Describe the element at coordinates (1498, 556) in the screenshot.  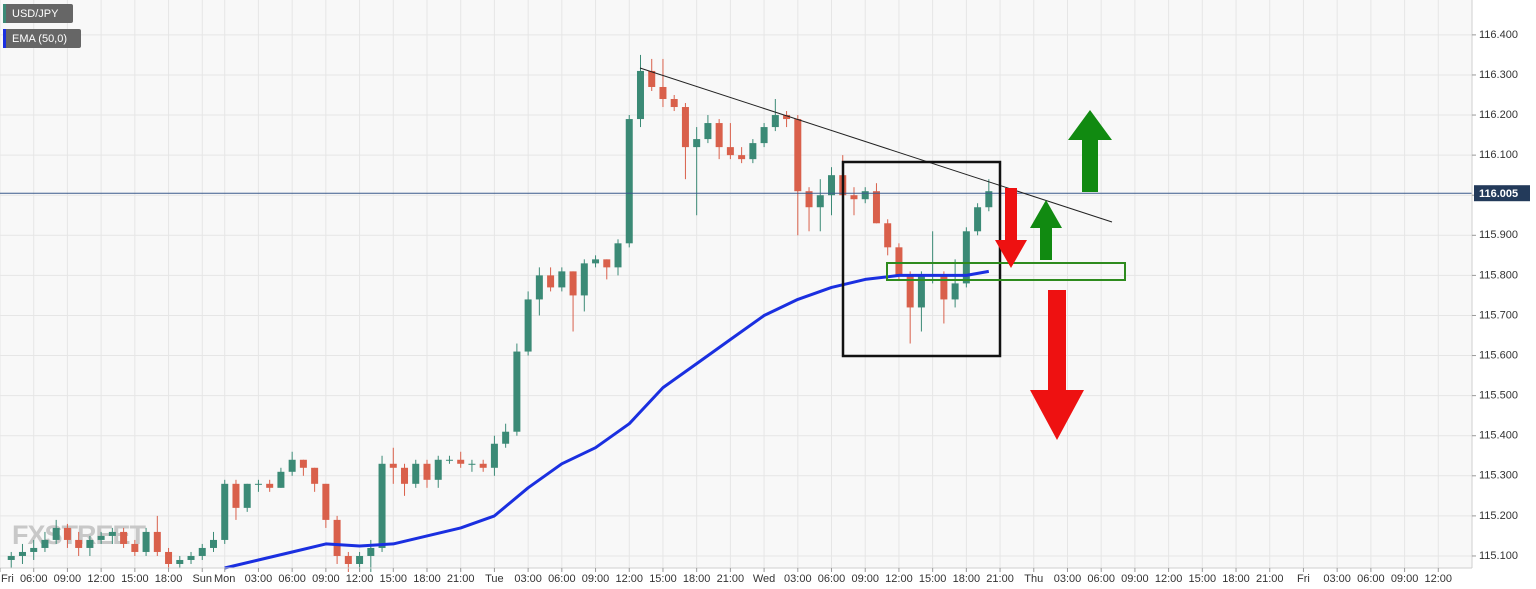
I see `y-tick-label: 115.100` at that location.